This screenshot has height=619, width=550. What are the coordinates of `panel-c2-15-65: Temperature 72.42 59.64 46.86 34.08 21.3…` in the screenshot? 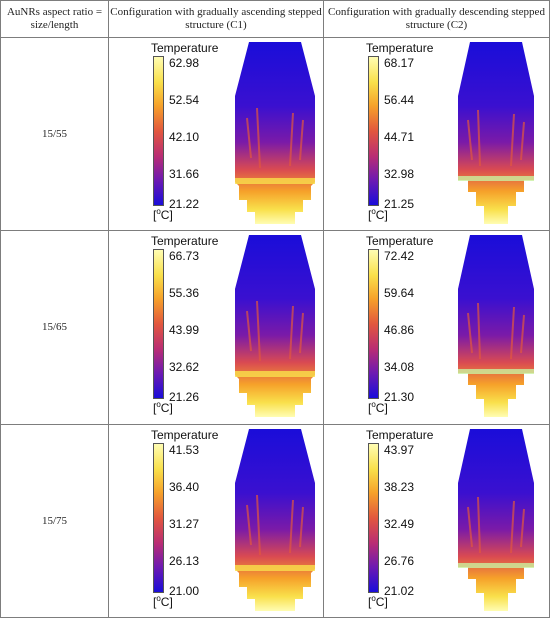 It's located at (436, 327).